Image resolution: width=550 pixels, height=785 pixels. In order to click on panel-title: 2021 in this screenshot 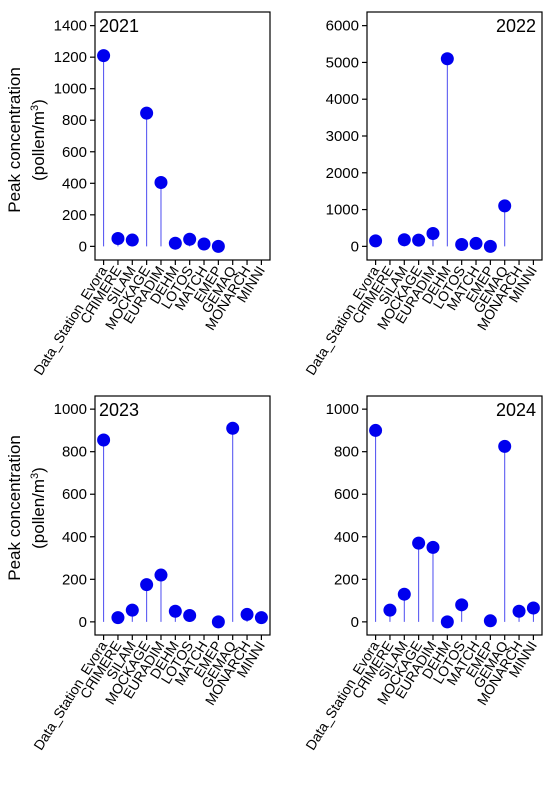, I will do `click(119, 26)`.